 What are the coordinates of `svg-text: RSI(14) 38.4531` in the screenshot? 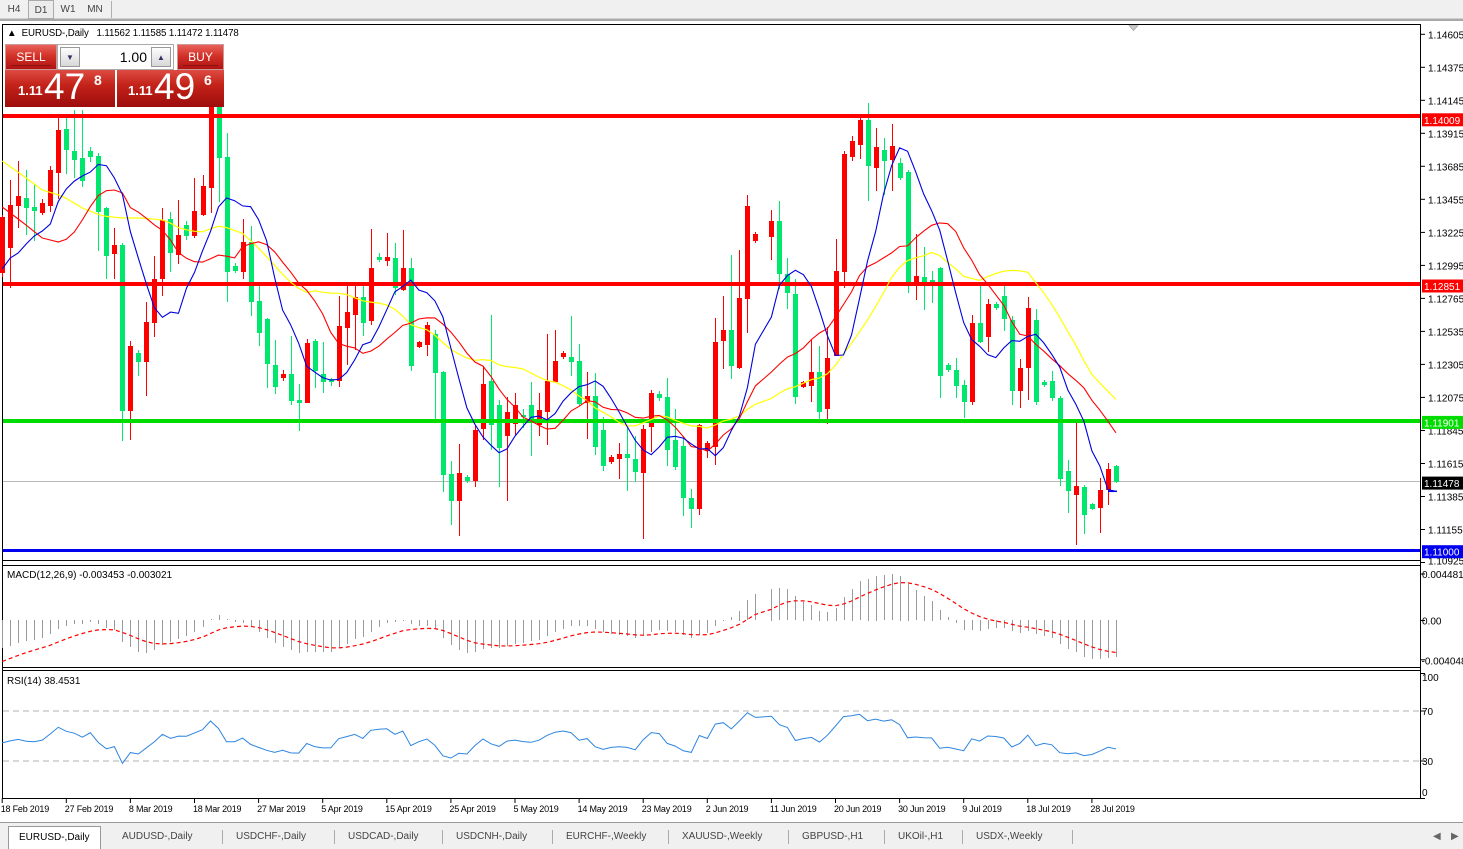 It's located at (44, 681).